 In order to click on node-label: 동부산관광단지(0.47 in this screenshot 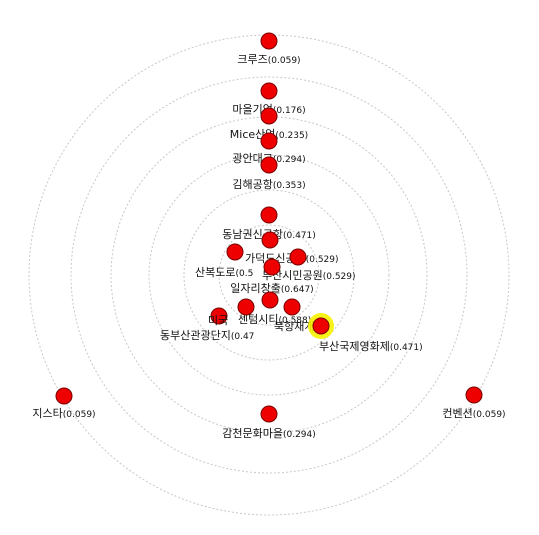, I will do `click(207, 335)`.